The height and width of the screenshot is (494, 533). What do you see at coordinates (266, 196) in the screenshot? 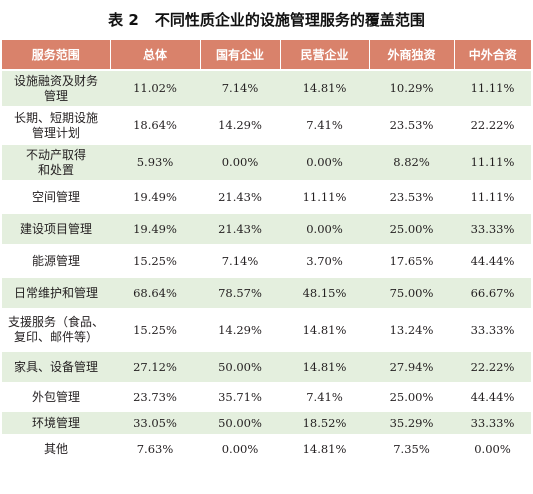
I see `table-row: 空间管理 19.49% 21.43% 11.11% 23.53% 11.11%` at bounding box center [266, 196].